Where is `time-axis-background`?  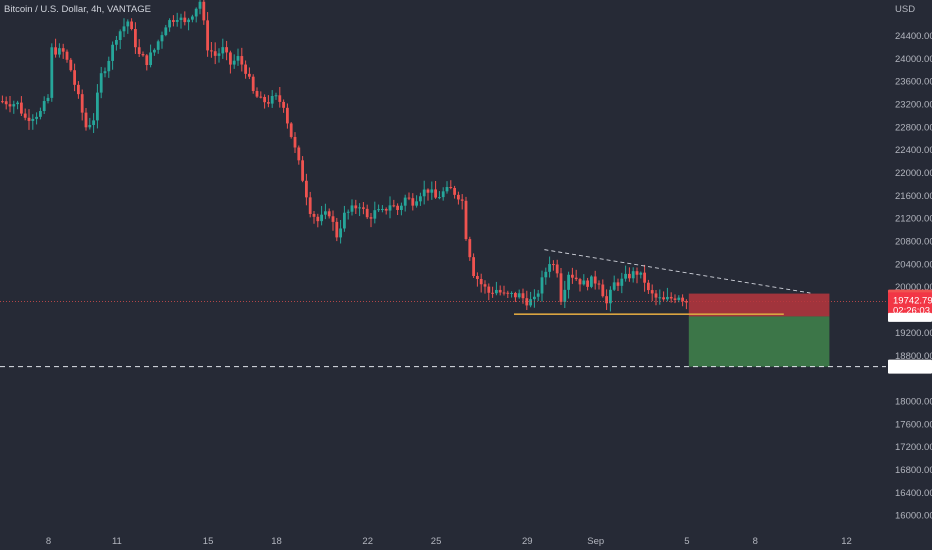
time-axis-background is located at coordinates (443, 541).